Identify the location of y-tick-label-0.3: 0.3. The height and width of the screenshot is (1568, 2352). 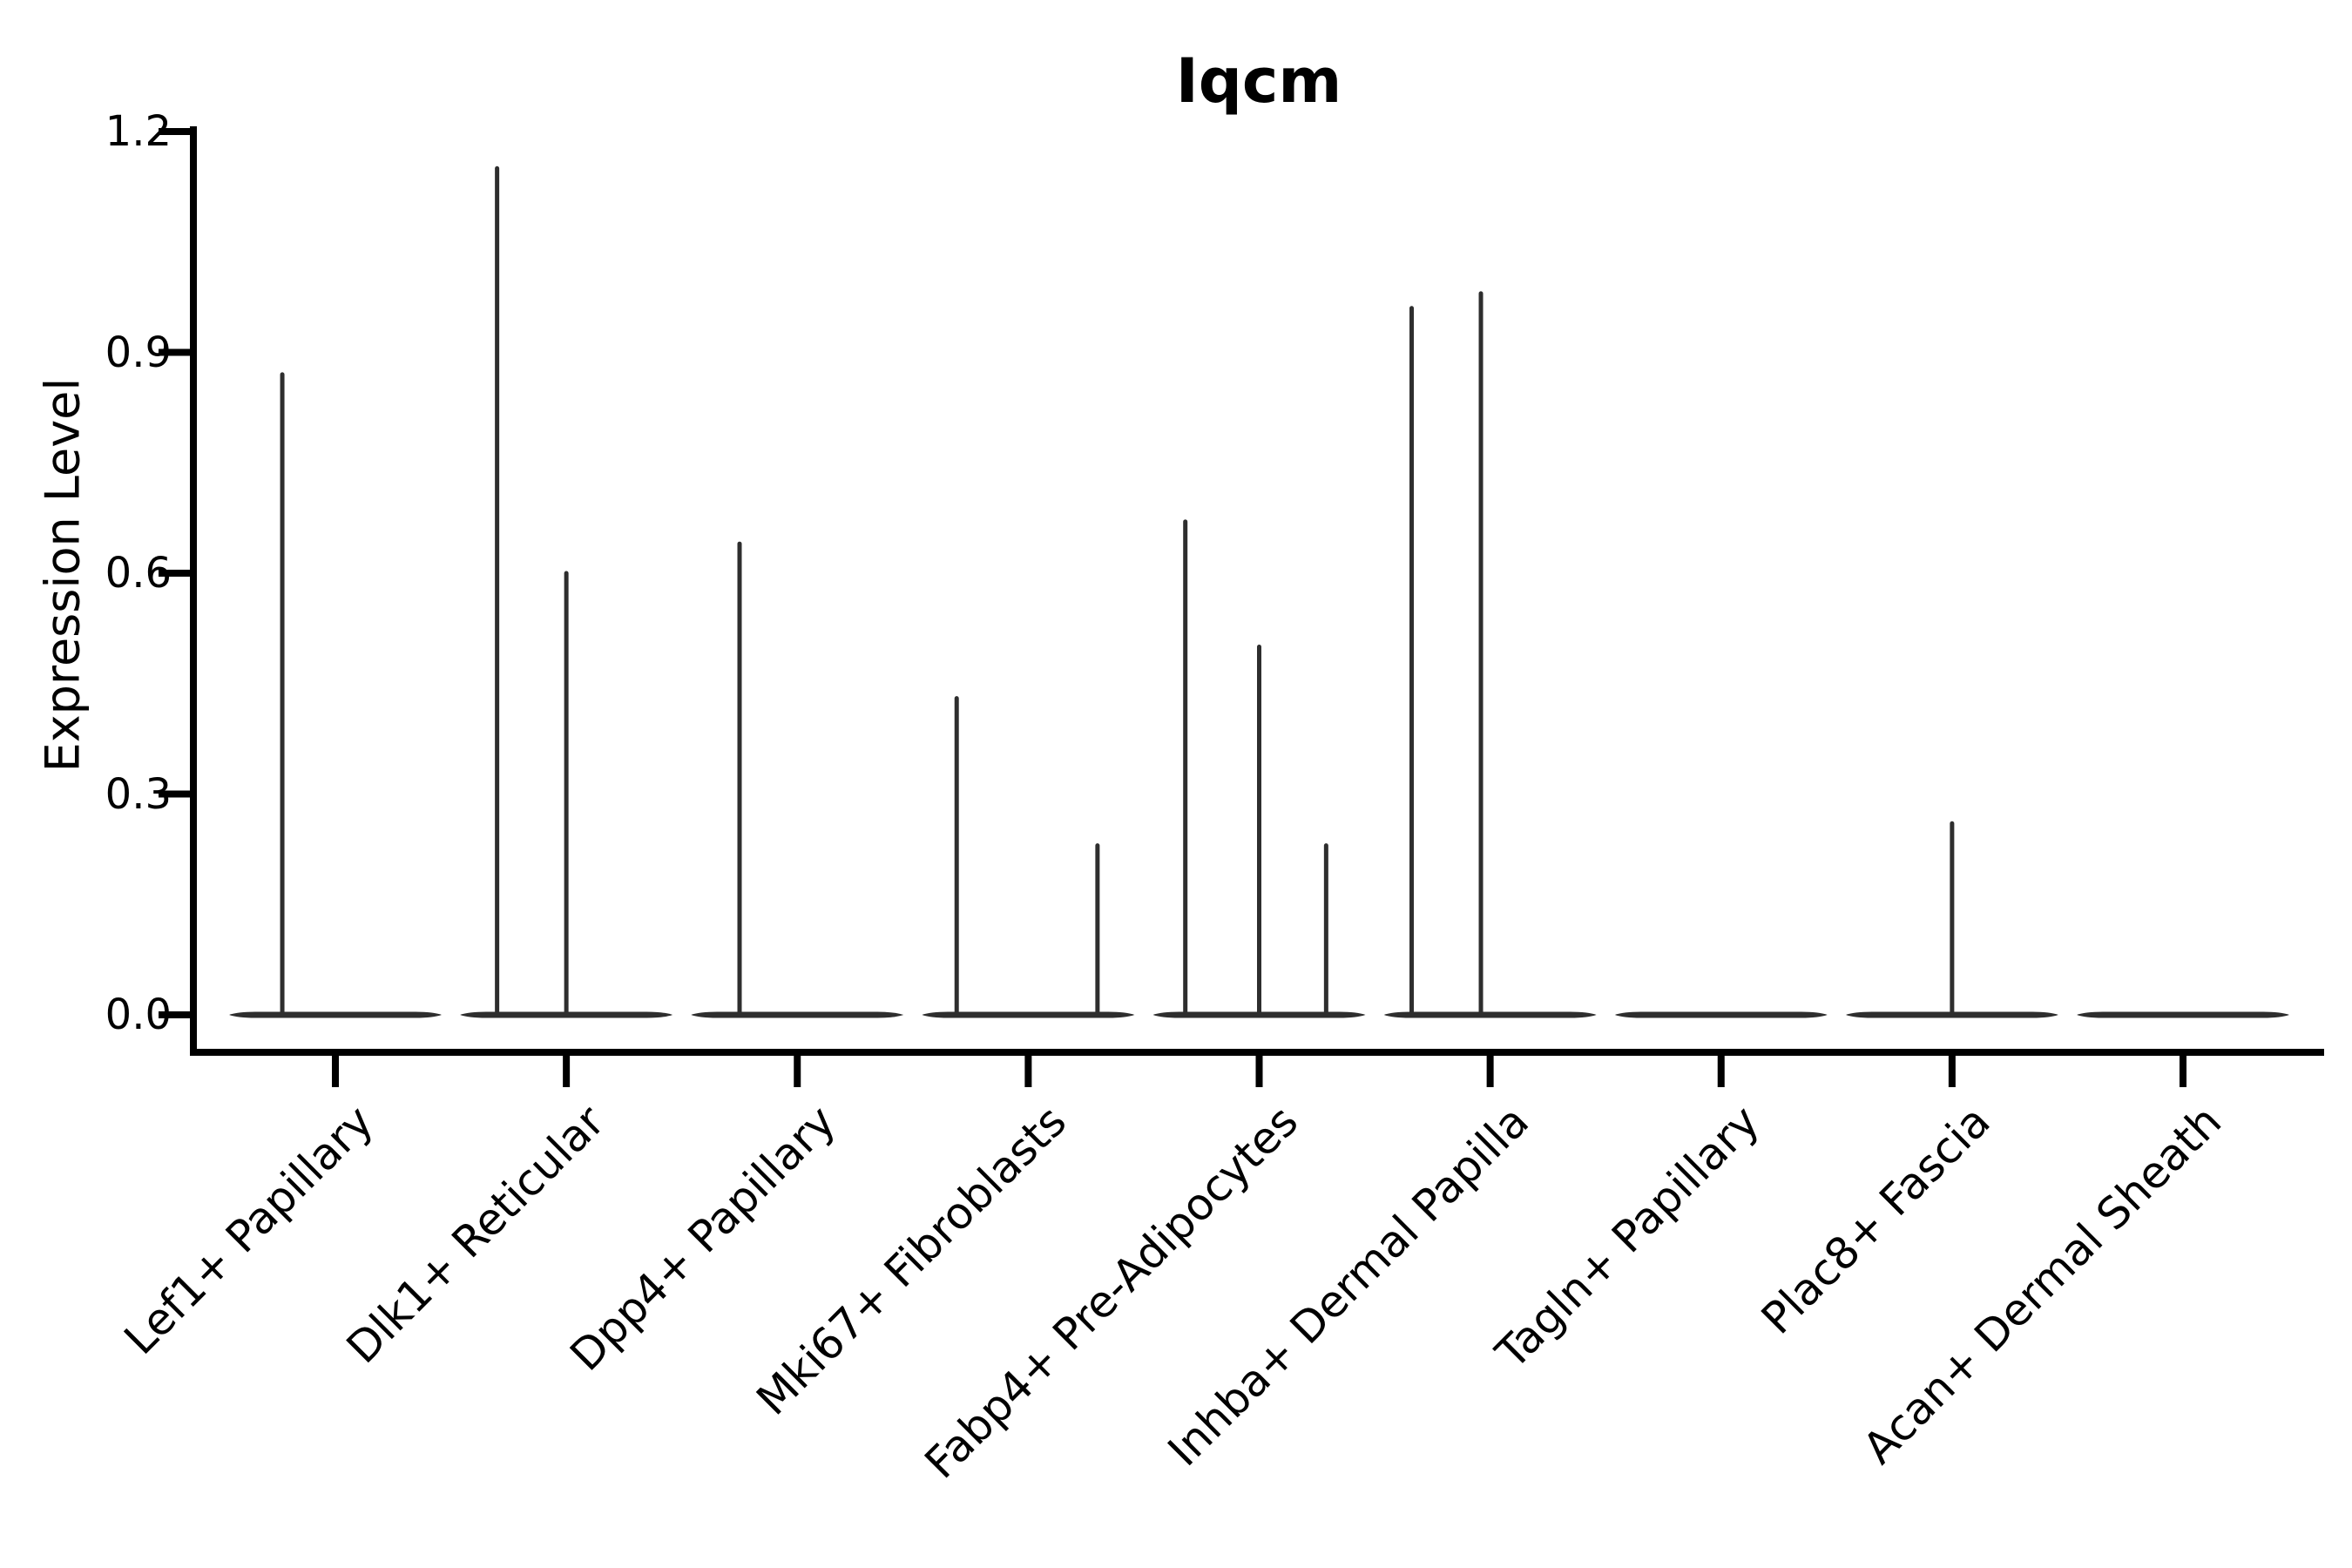
(138, 795).